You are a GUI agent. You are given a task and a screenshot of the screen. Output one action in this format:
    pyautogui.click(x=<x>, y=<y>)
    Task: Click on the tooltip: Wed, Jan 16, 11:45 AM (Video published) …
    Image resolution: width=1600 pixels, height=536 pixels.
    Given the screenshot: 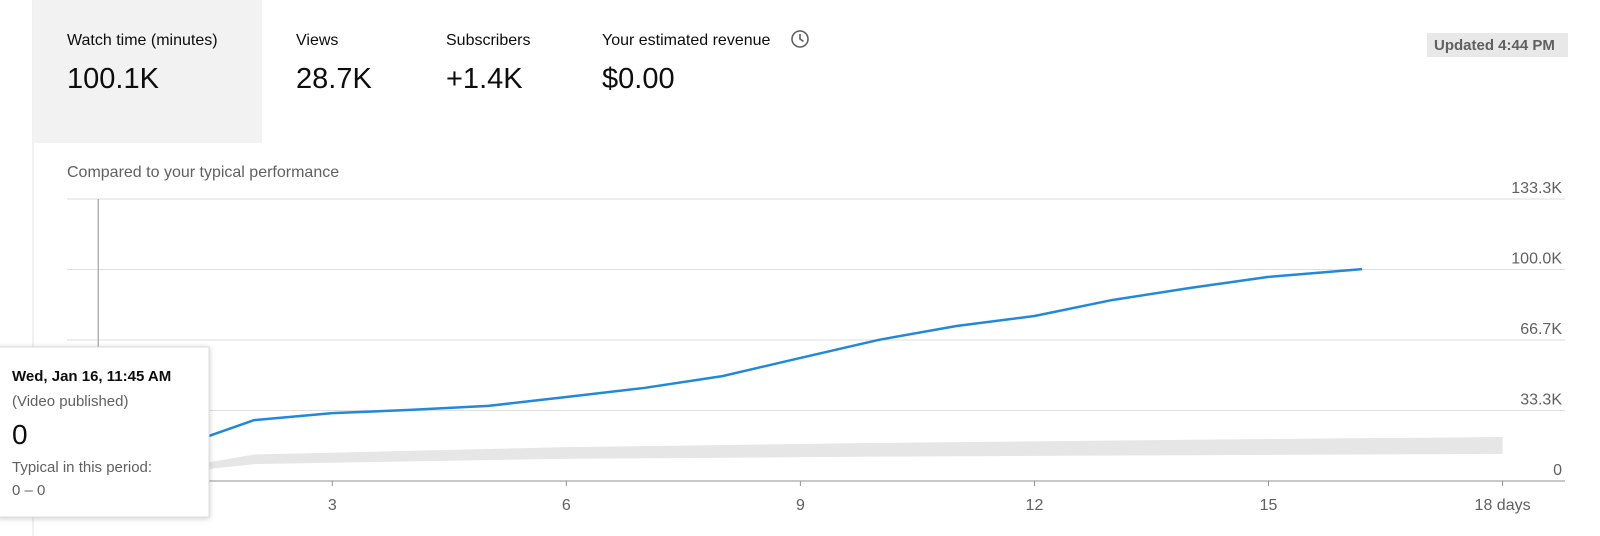 What is the action you would take?
    pyautogui.click(x=105, y=432)
    